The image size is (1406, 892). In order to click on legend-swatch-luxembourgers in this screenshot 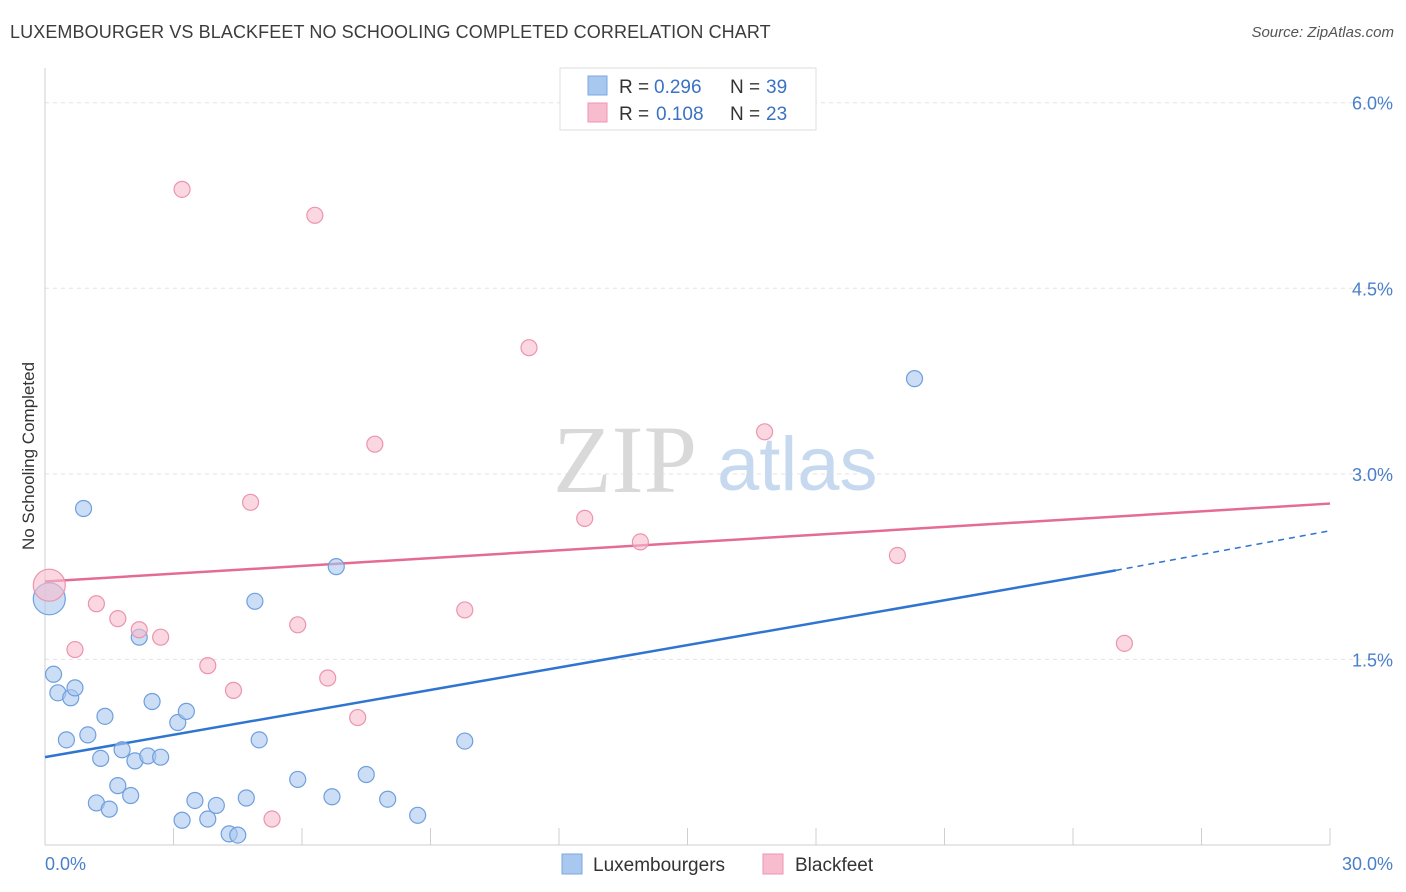, I will do `click(597, 85)`.